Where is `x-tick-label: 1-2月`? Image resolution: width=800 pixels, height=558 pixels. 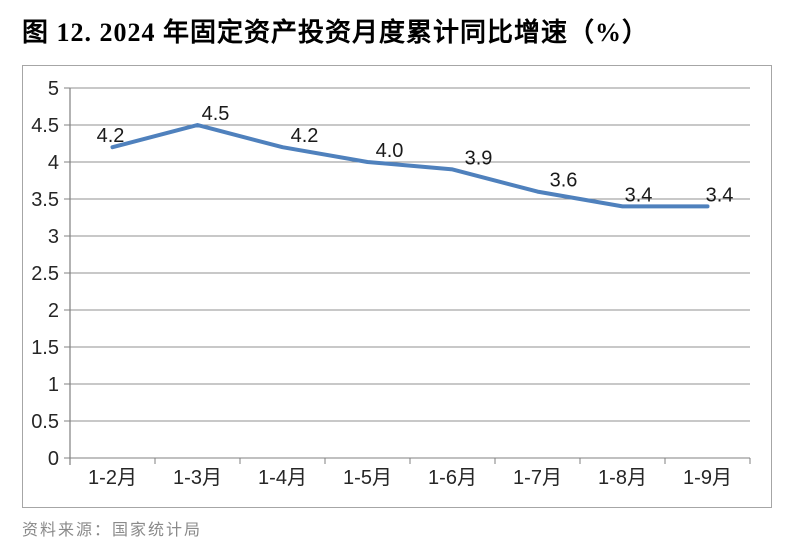
x-tick-label: 1-2月 is located at coordinates (112, 478).